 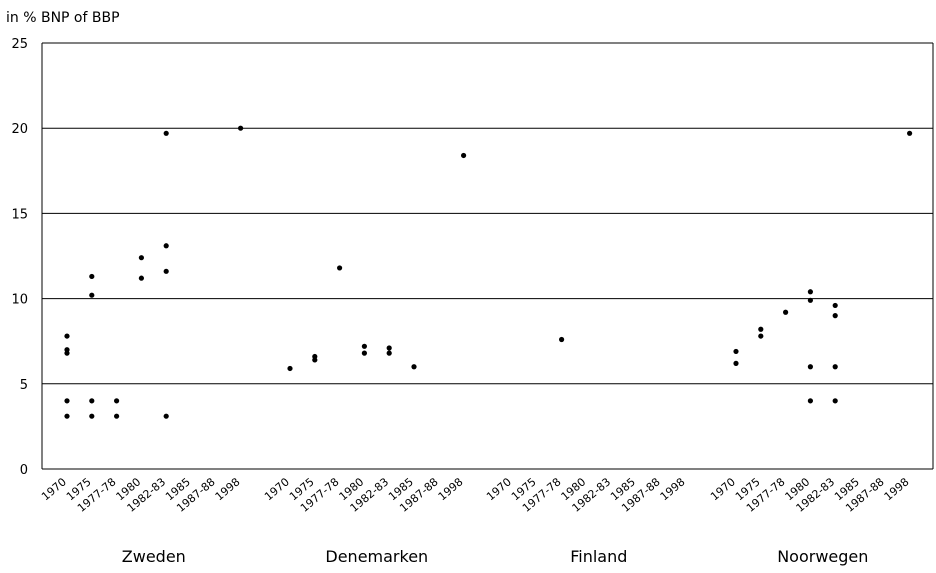 I want to click on y-axis-unit-label: in % BNP of BBP, so click(x=63, y=18).